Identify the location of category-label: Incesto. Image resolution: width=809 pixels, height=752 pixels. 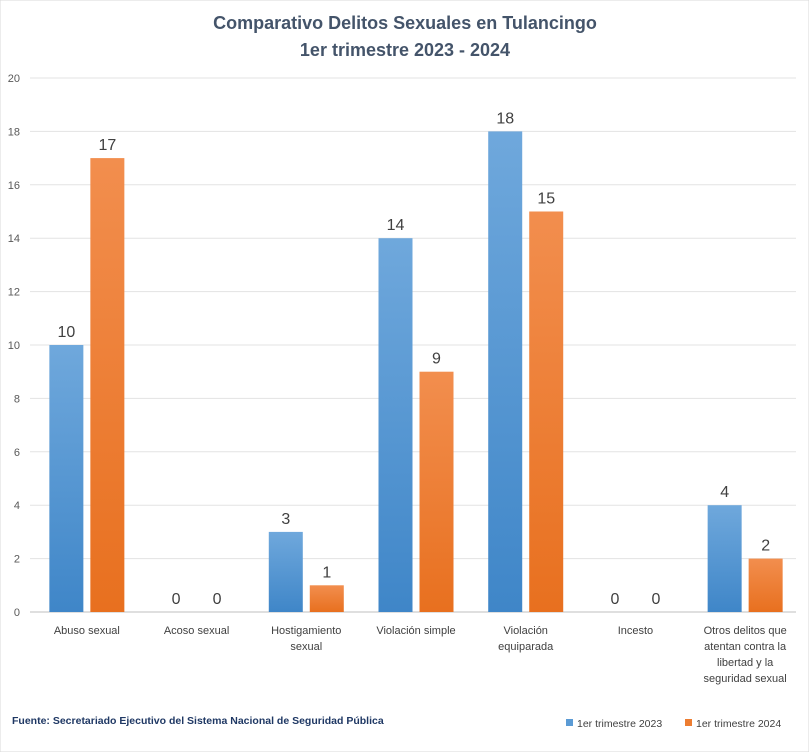
(635, 631).